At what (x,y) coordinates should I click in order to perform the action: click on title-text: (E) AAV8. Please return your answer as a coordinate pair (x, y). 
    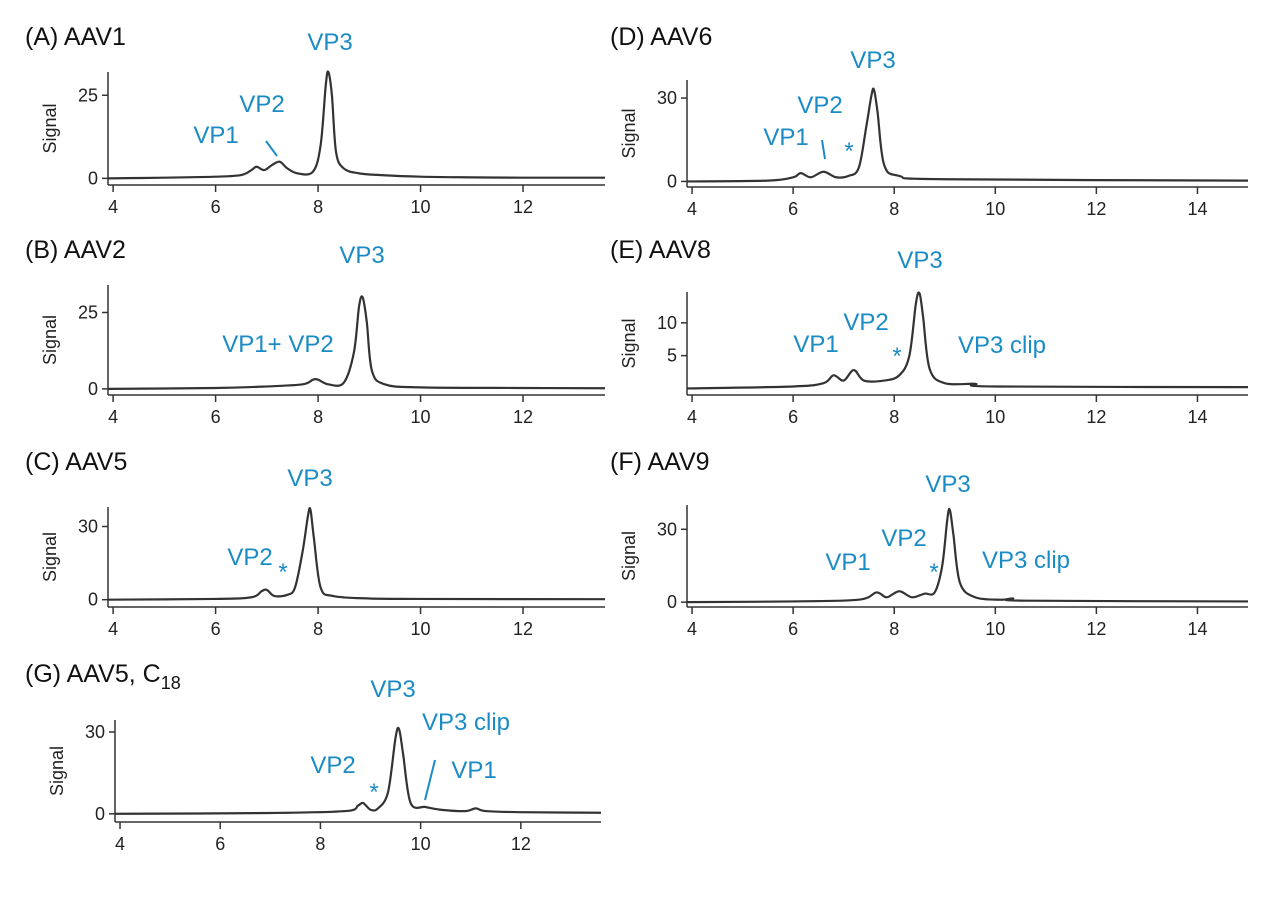
    Looking at the image, I should click on (660, 250).